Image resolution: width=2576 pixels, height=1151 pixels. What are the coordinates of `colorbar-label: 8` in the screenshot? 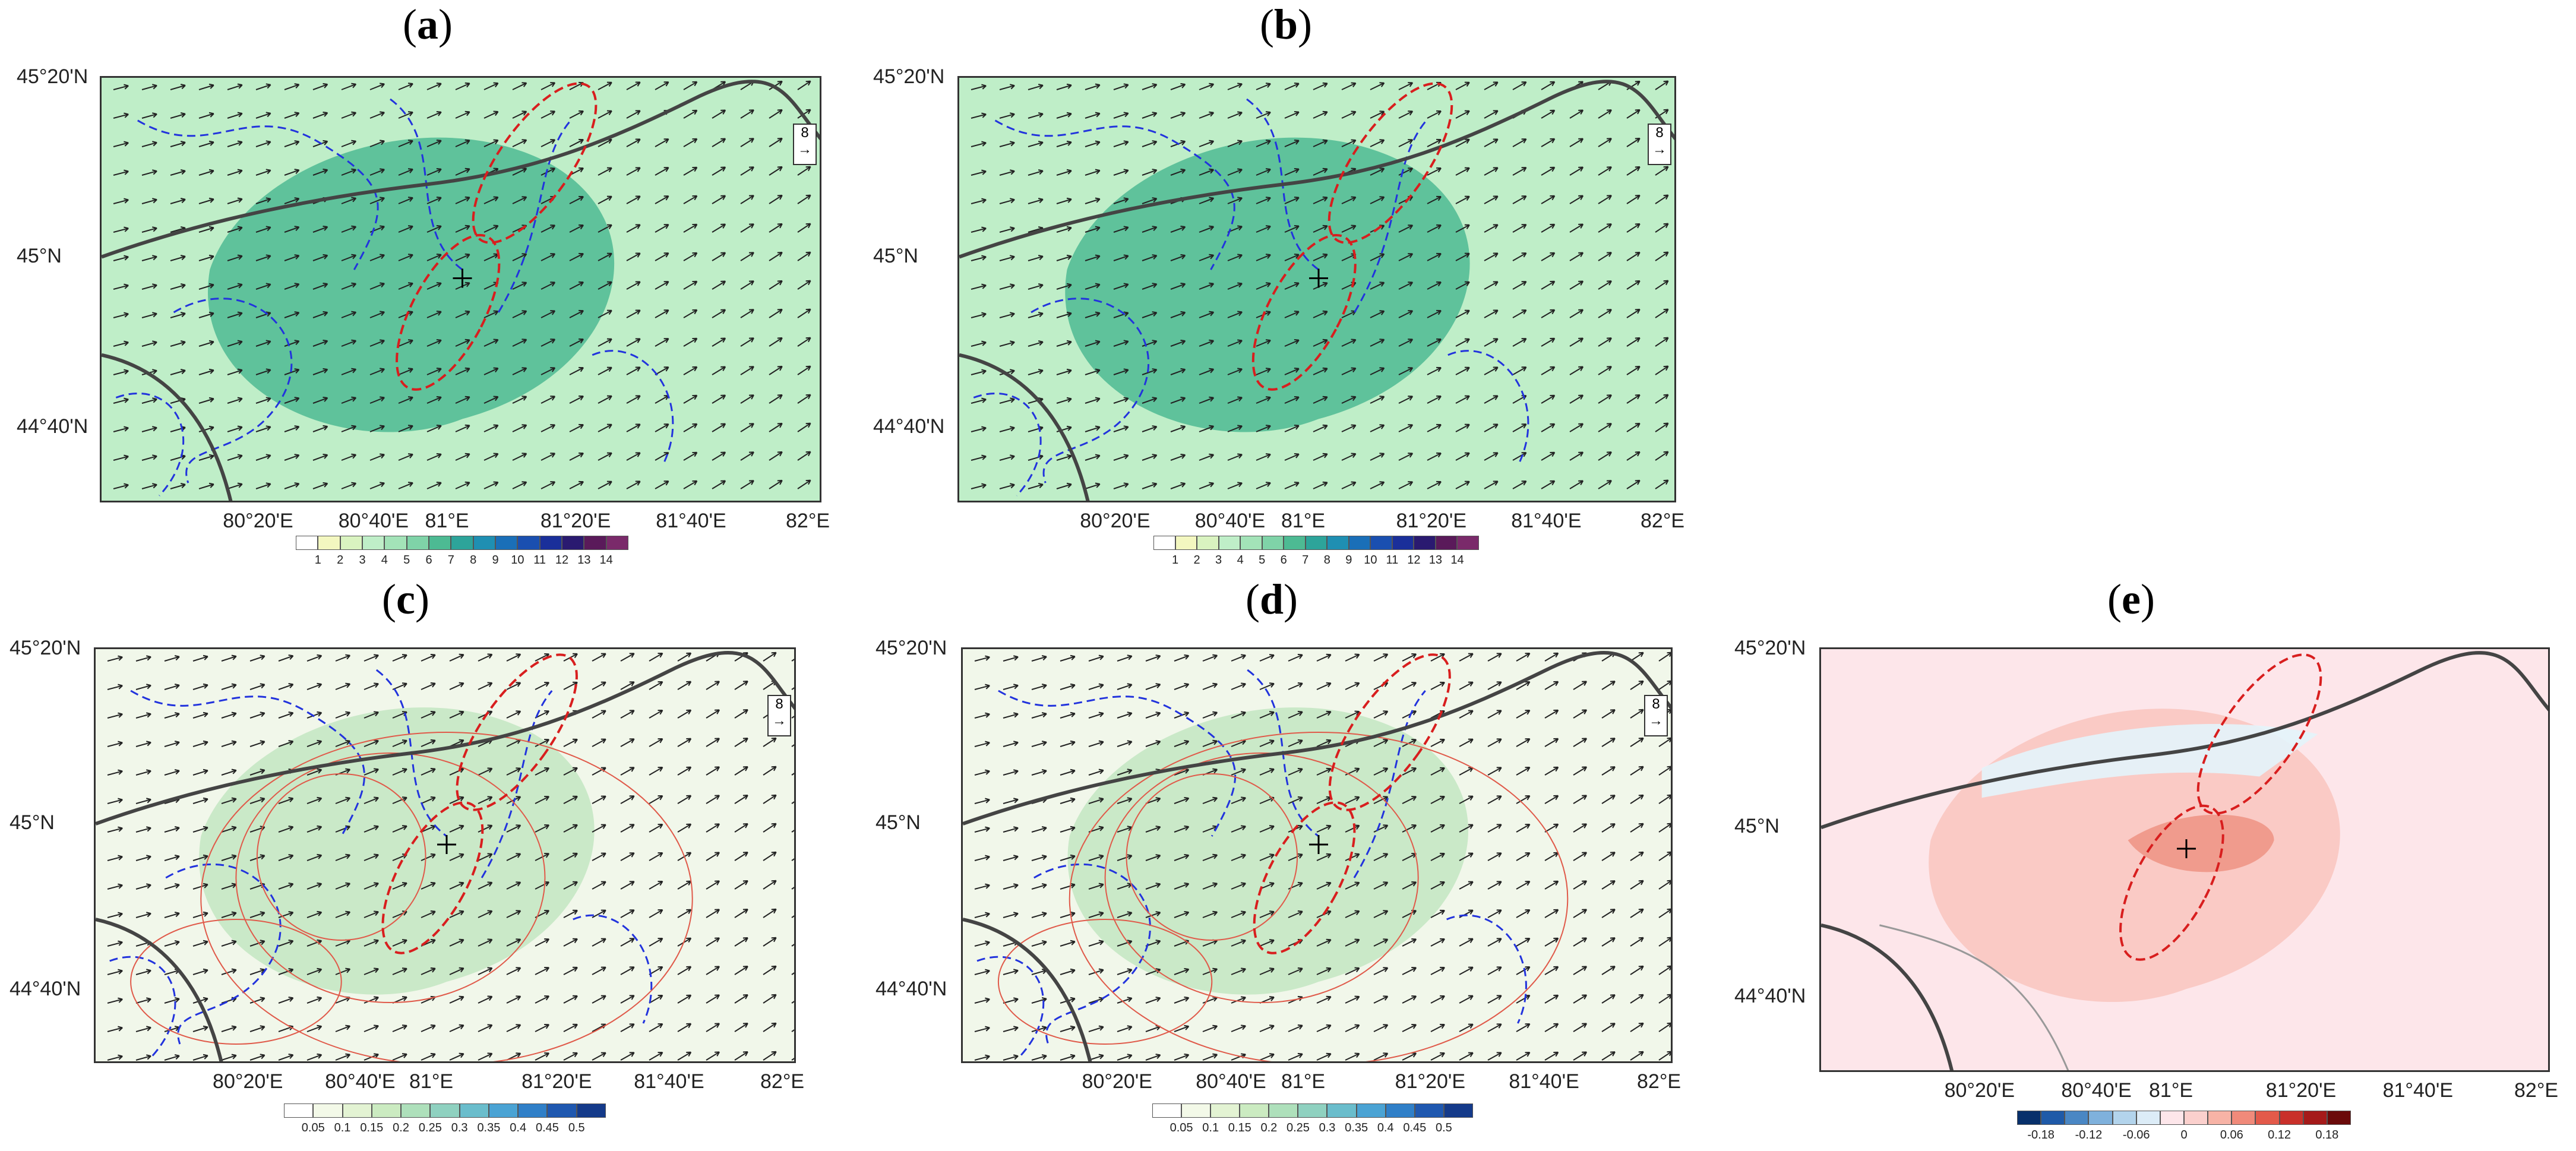 It's located at (1326, 560).